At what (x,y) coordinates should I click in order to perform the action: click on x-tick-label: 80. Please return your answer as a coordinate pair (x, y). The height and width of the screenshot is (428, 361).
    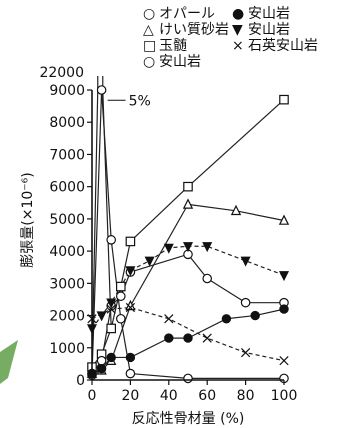
    Looking at the image, I should click on (246, 396).